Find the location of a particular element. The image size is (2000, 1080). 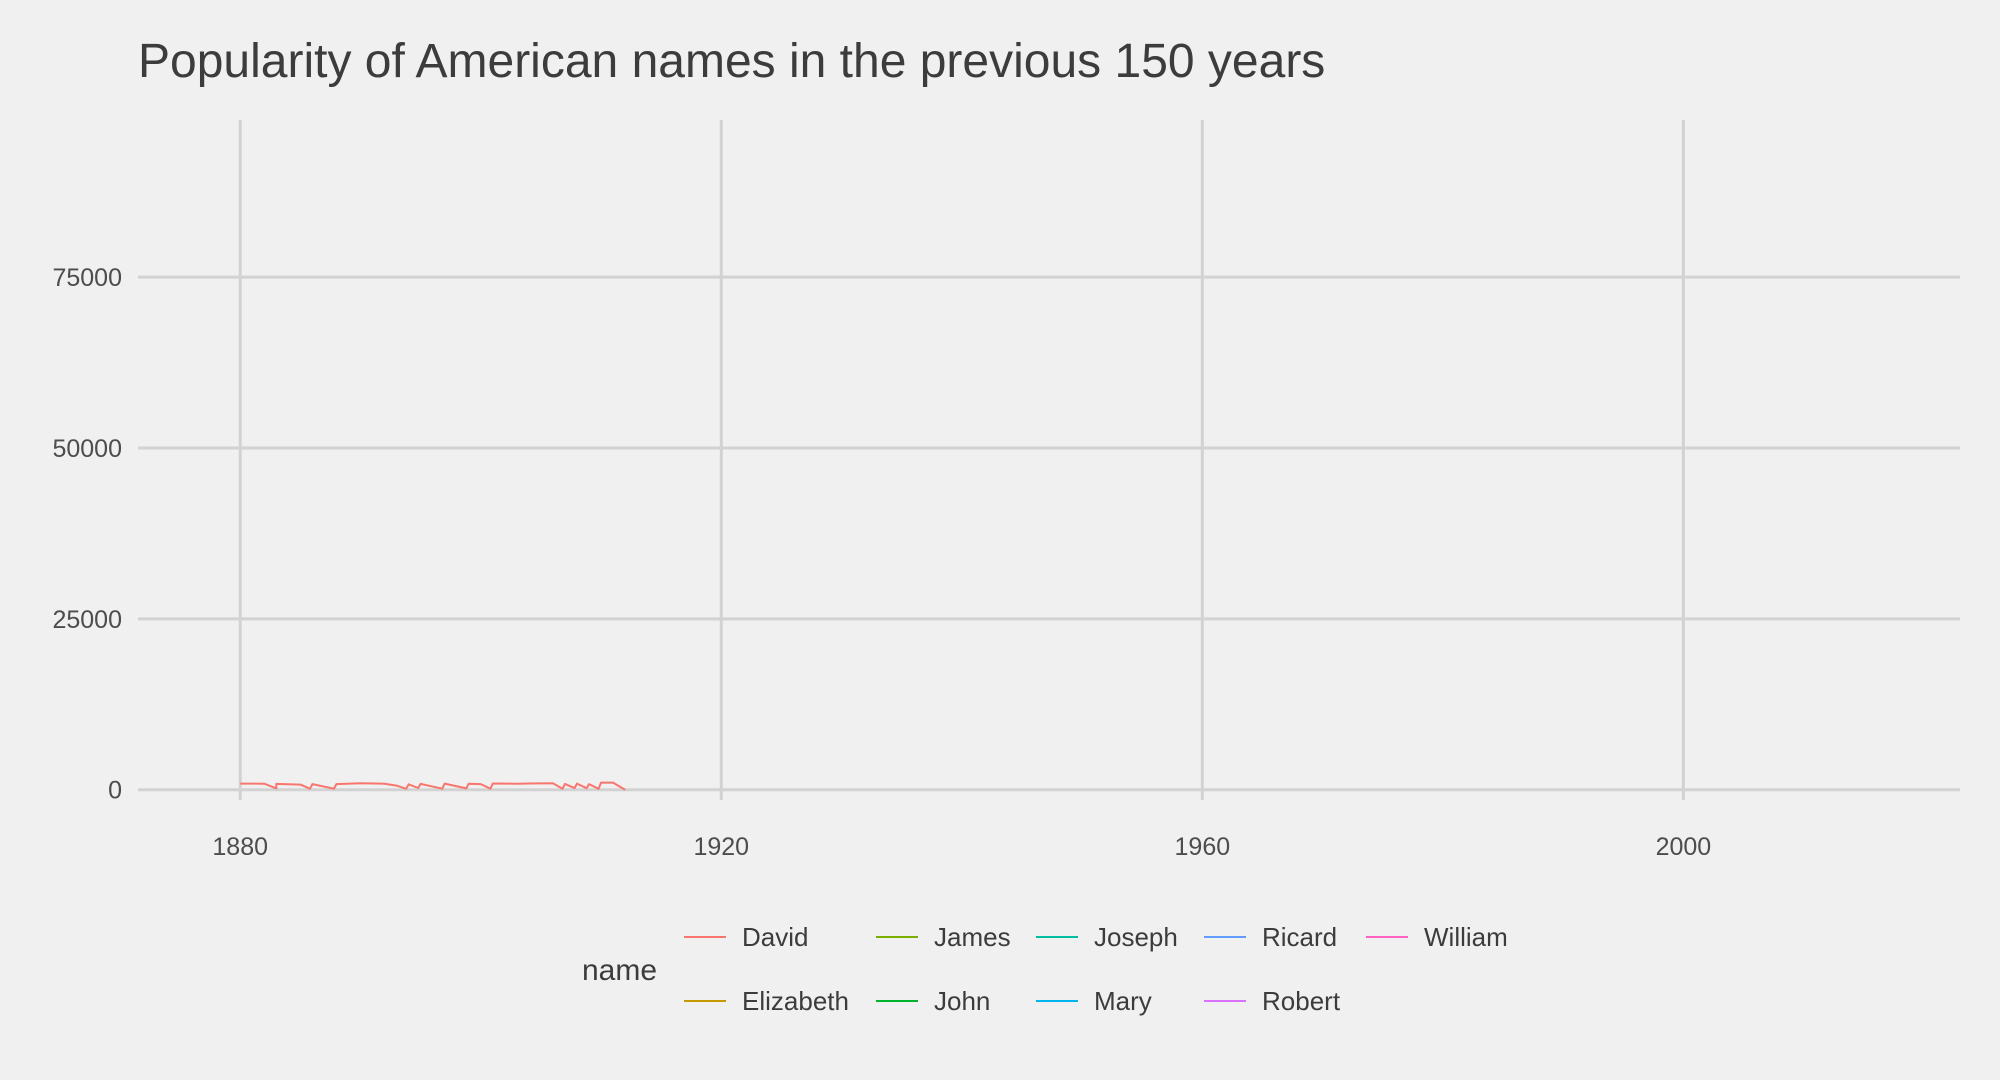

legend-item-ricard: Ricard is located at coordinates (1270, 937).